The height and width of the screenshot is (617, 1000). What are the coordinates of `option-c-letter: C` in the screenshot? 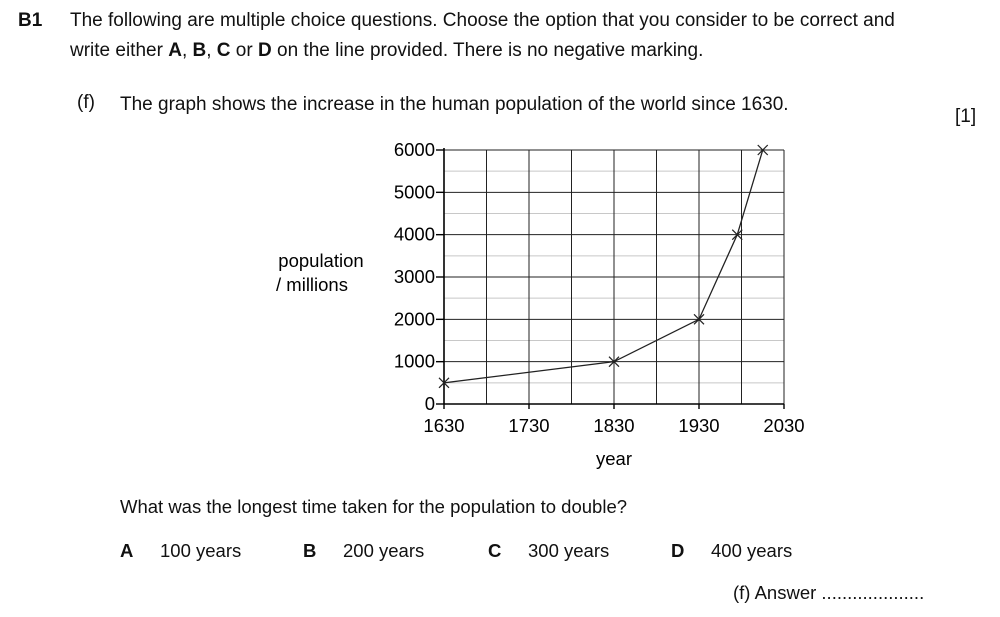 It's located at (495, 550).